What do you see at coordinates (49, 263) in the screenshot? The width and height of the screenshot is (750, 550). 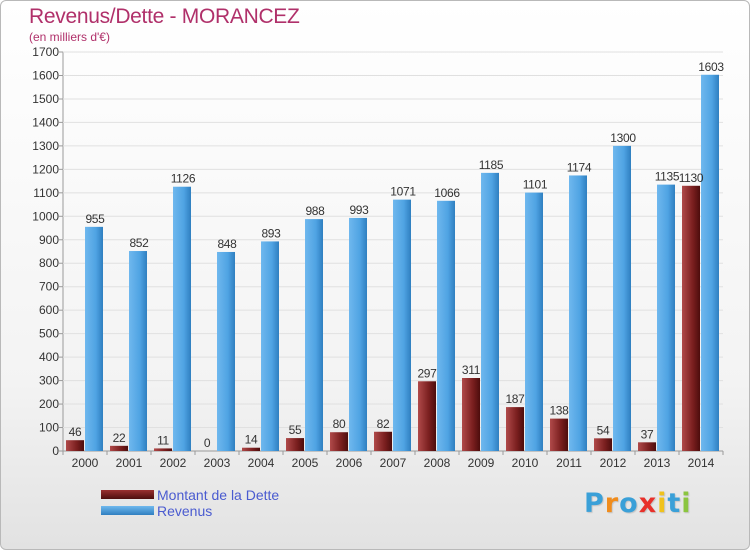 I see `y-tick-label: 800` at bounding box center [49, 263].